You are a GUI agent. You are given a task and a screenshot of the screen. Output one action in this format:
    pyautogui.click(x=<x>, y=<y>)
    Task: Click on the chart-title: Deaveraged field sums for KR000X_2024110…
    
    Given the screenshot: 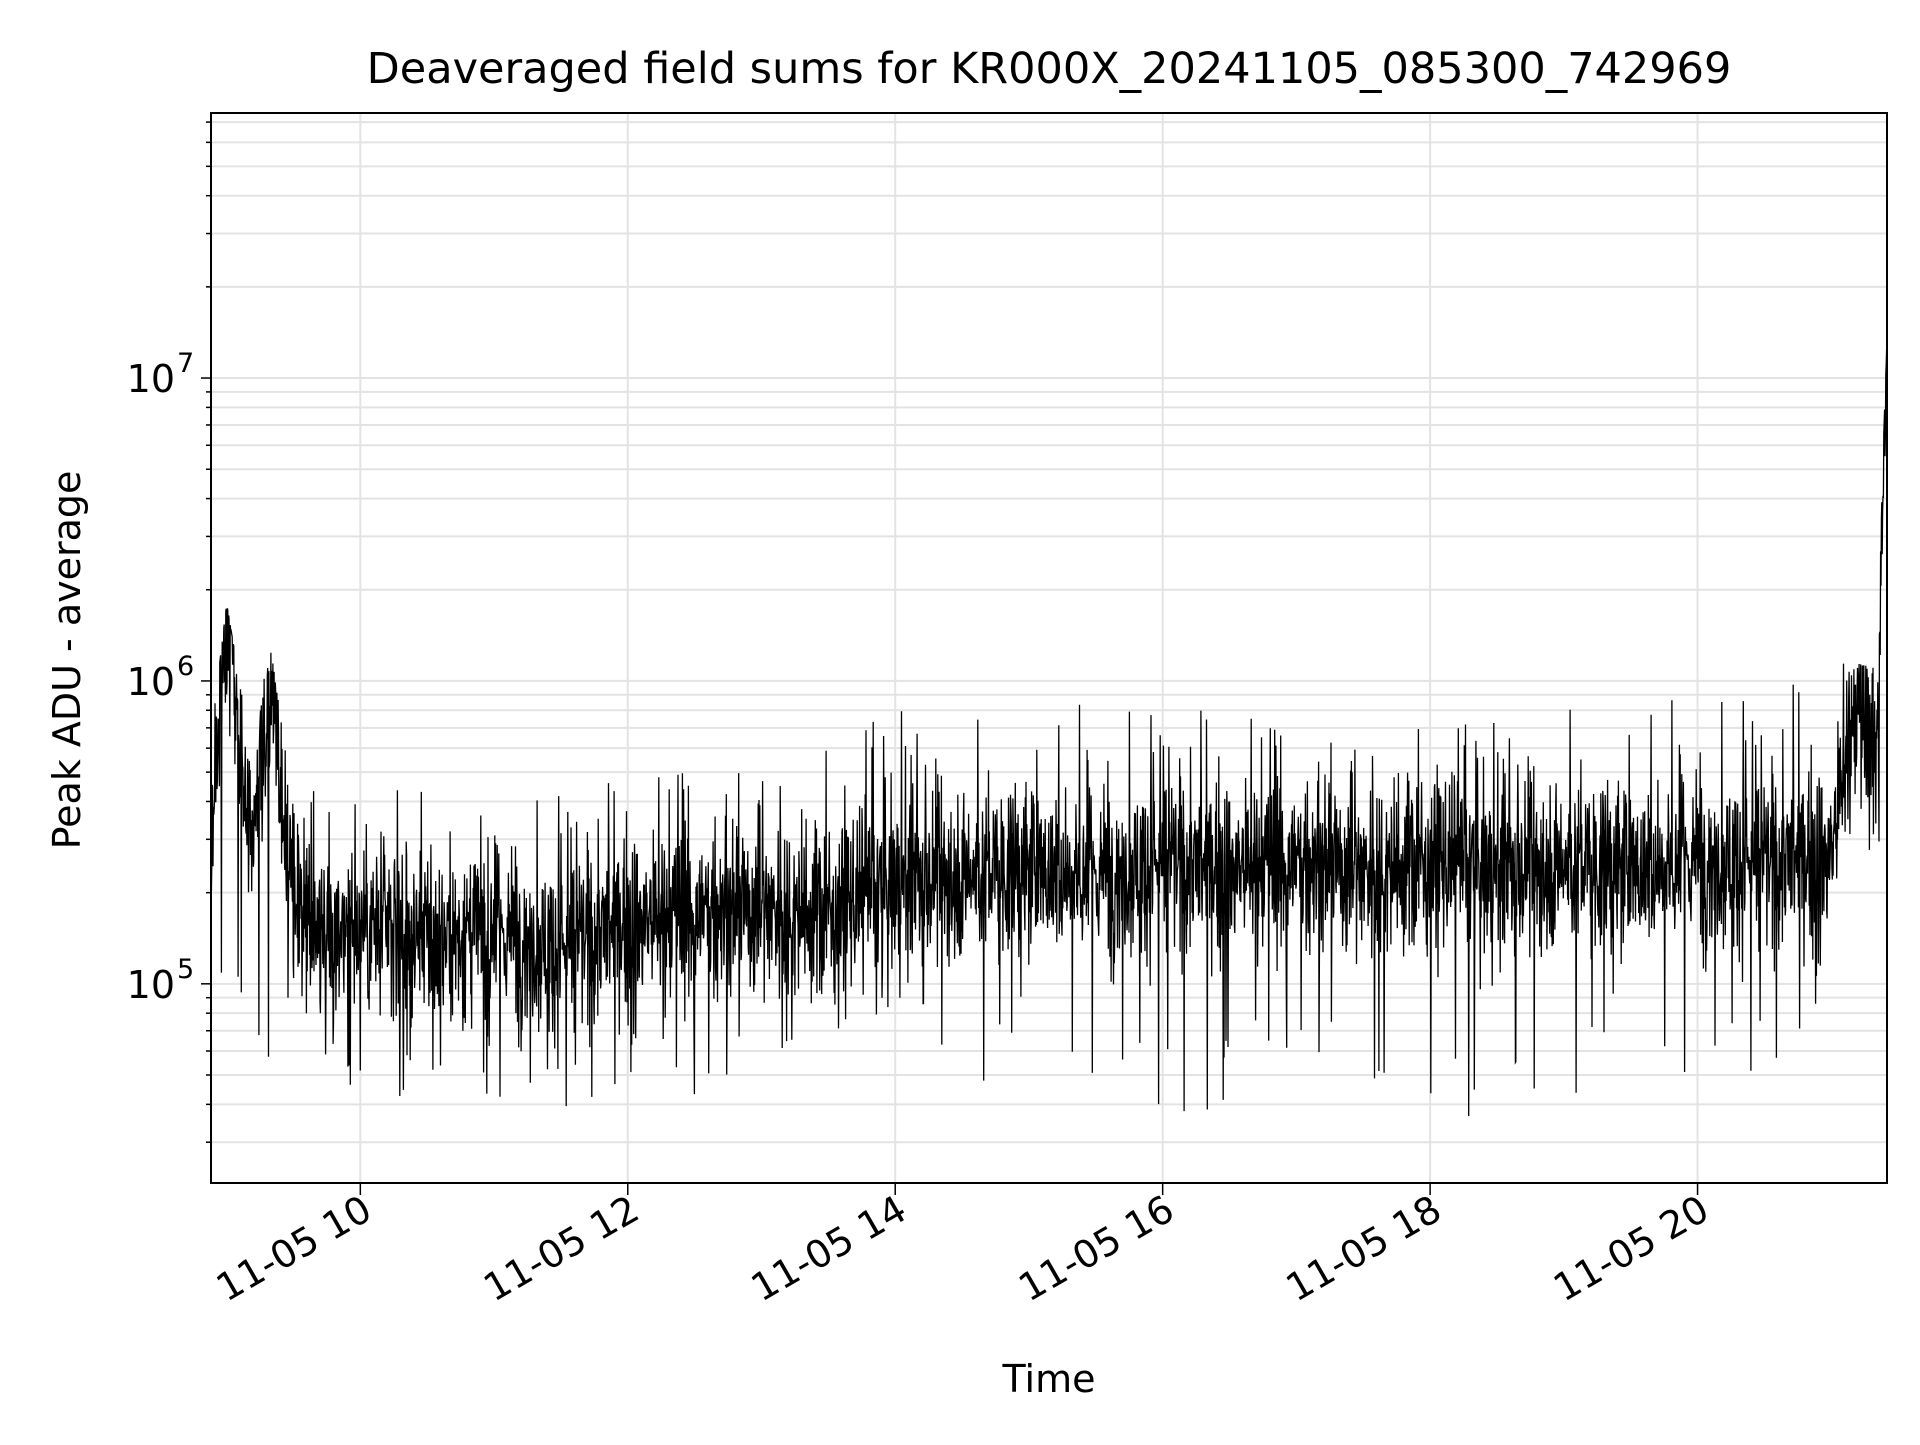 What is the action you would take?
    pyautogui.click(x=1049, y=69)
    